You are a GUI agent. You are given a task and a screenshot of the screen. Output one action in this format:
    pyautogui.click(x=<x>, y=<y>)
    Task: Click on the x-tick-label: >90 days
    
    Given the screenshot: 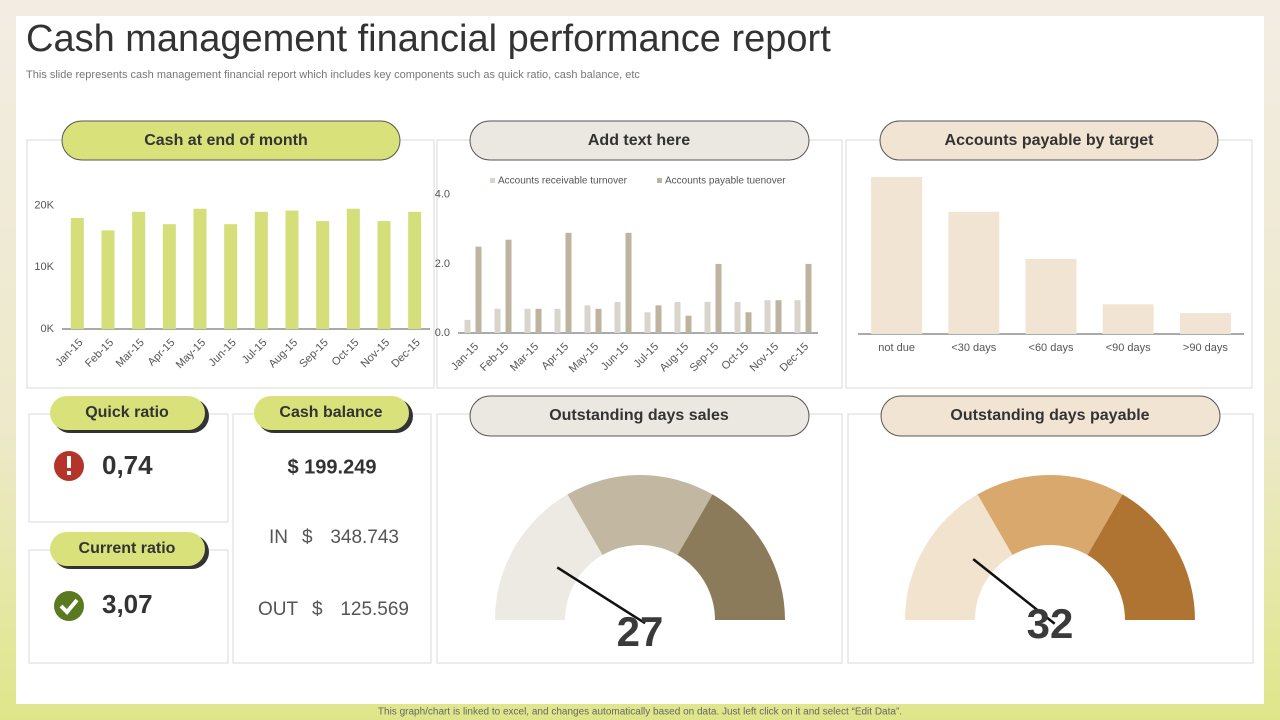 What is the action you would take?
    pyautogui.click(x=1205, y=348)
    